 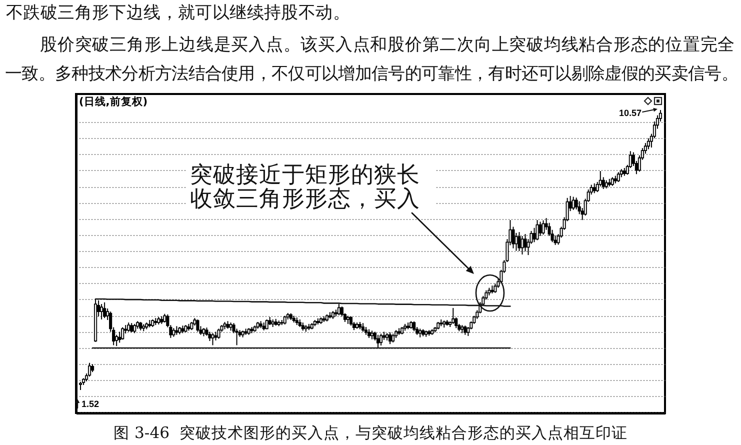 I want to click on annotation: 10.57, so click(x=630, y=113).